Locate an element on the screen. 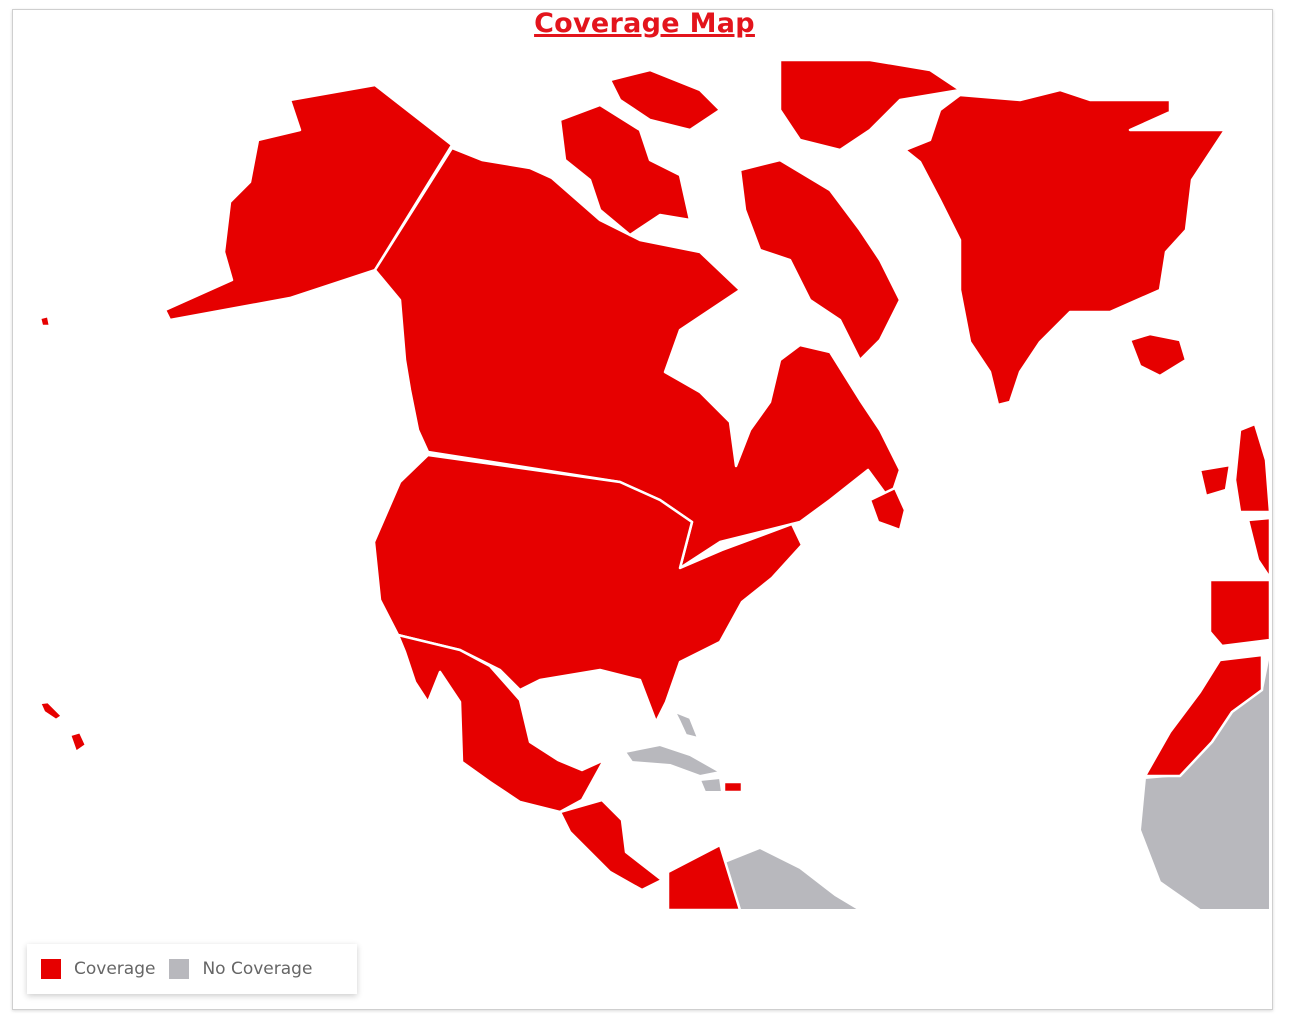 The image size is (1289, 1023). region-cuba-no-coverage is located at coordinates (672, 760).